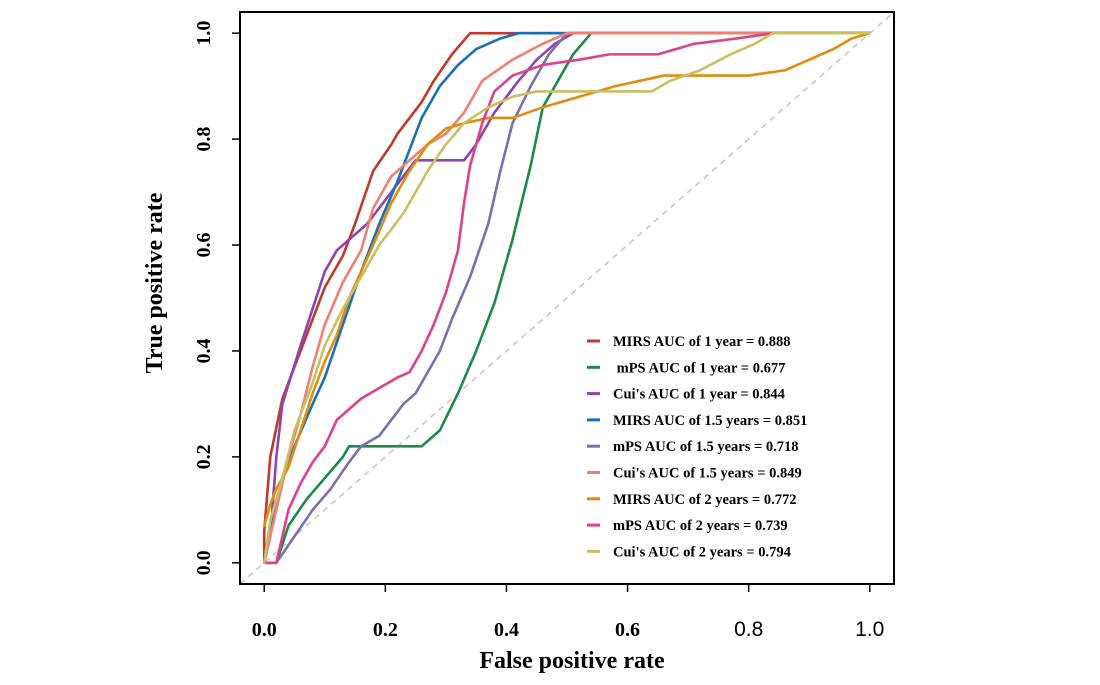 The height and width of the screenshot is (685, 1100). Describe the element at coordinates (704, 500) in the screenshot. I see `legend-label: MIRS AUC of 2 years = 0.772` at that location.